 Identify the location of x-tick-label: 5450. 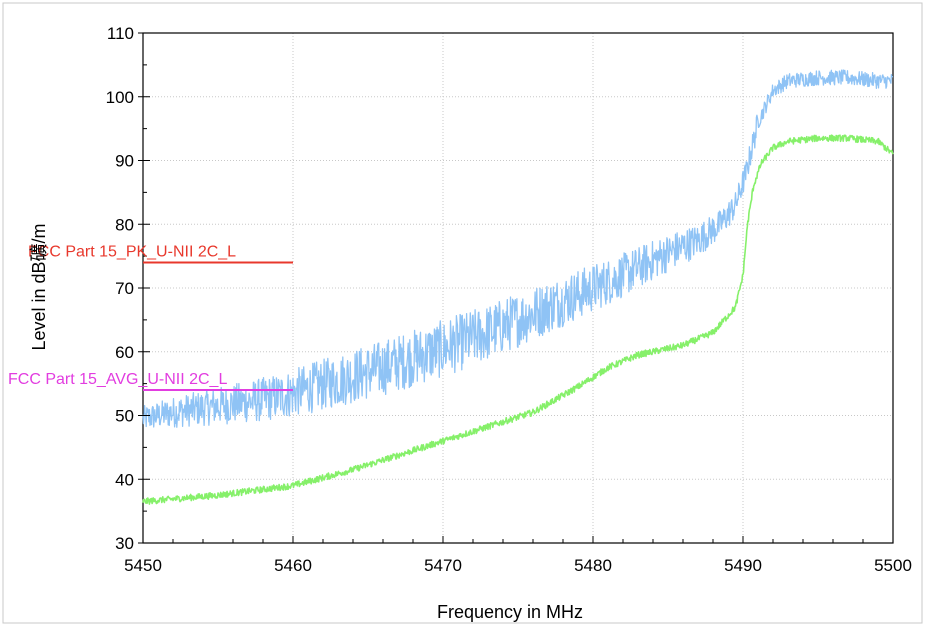
(143, 565).